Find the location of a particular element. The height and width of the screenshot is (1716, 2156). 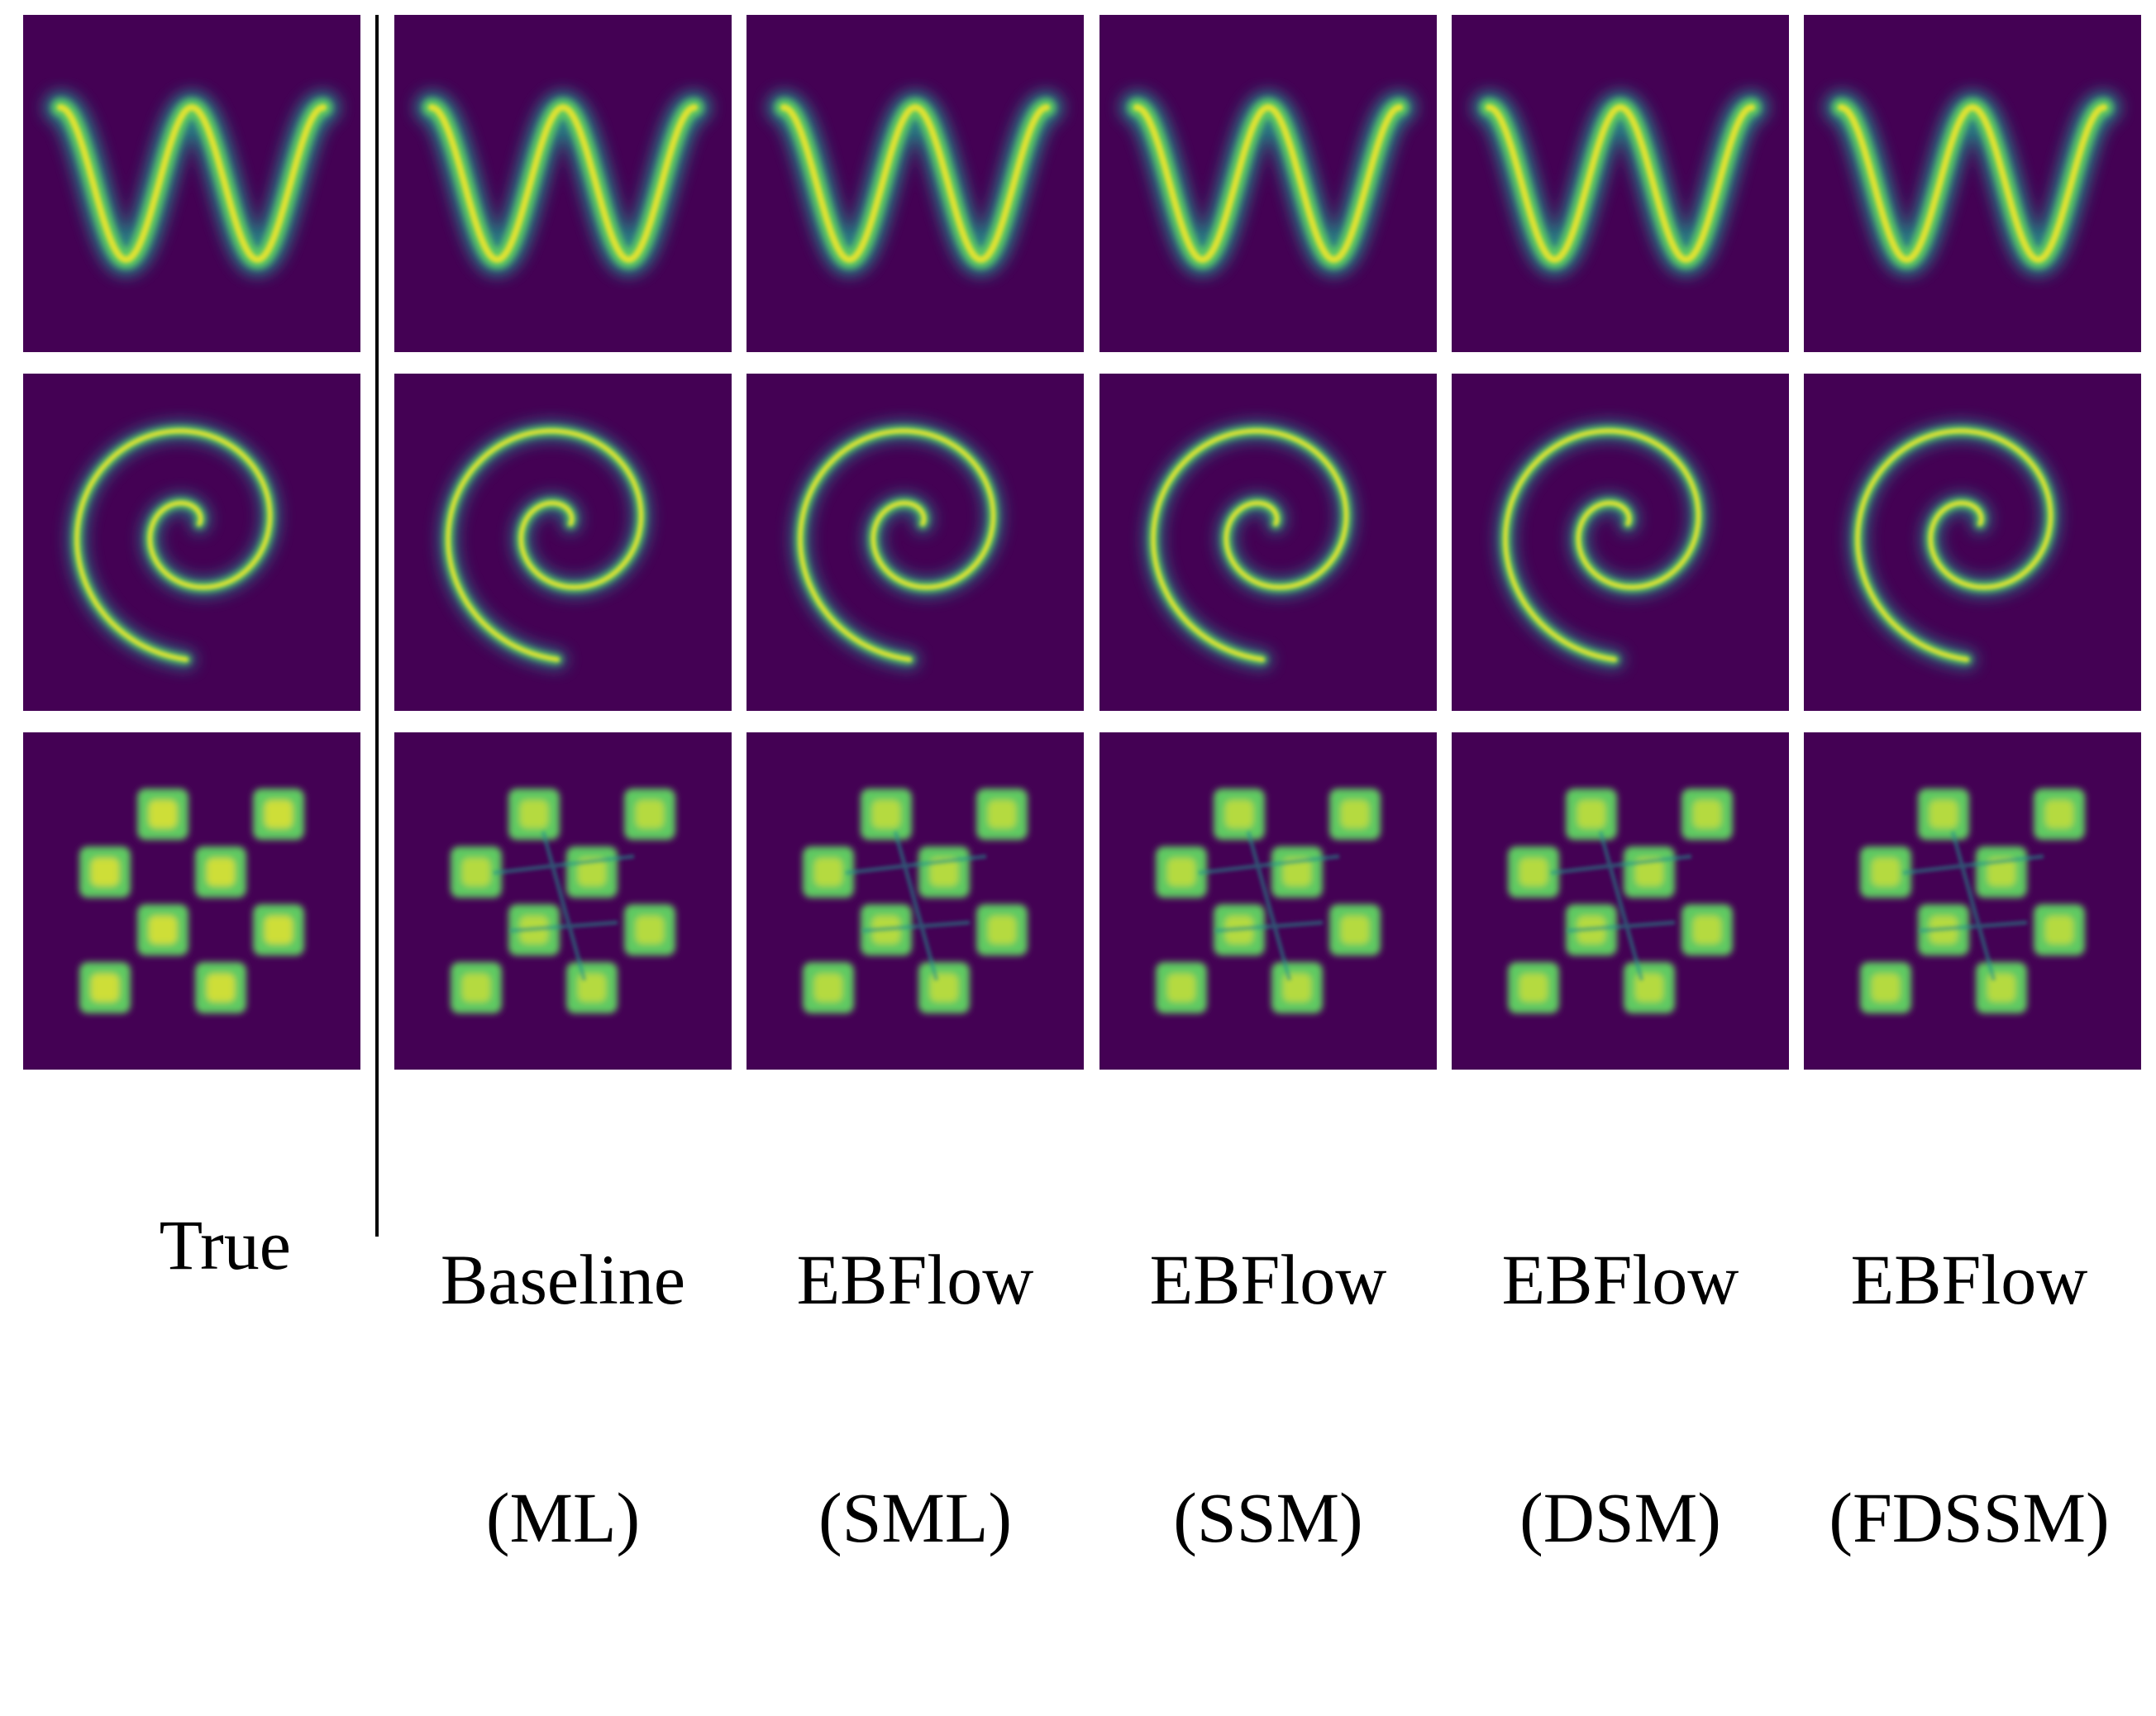

panel-checkerboard-ebflow-ssm is located at coordinates (1268, 901).